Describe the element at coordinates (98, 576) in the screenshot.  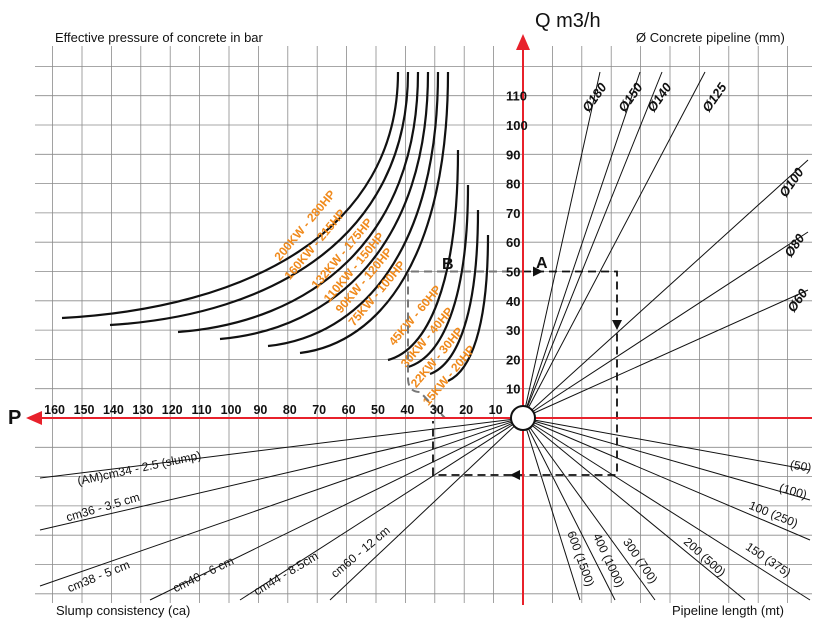
I see `slump-label: cm38 - 5 cm` at that location.